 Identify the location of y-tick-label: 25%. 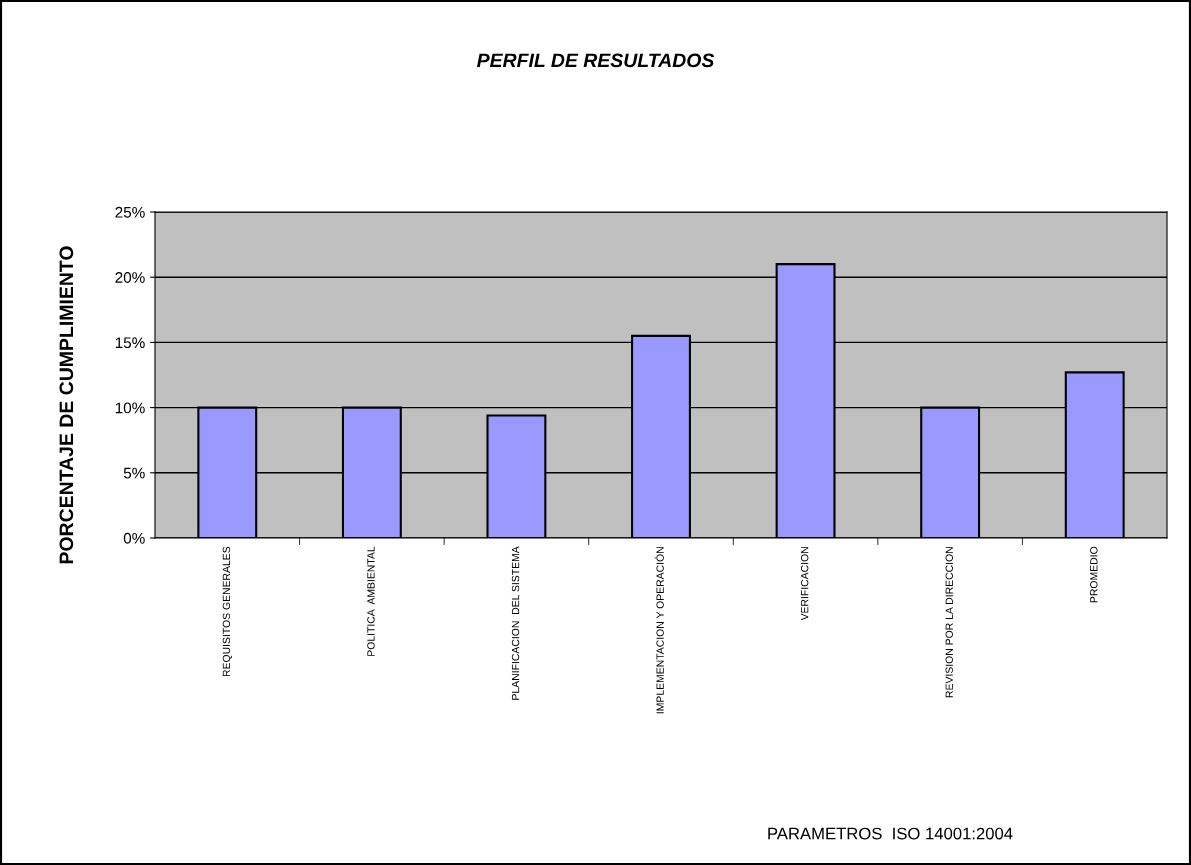
(130, 212).